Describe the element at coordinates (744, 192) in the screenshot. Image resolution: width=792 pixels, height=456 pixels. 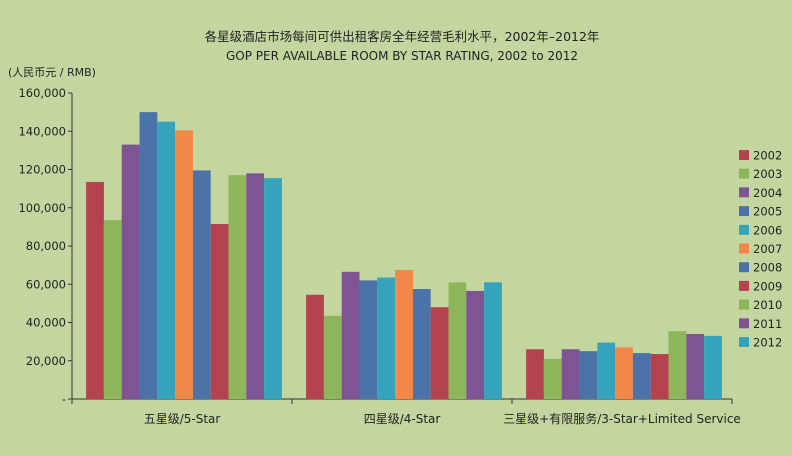
I see `legend-swatch-2004` at that location.